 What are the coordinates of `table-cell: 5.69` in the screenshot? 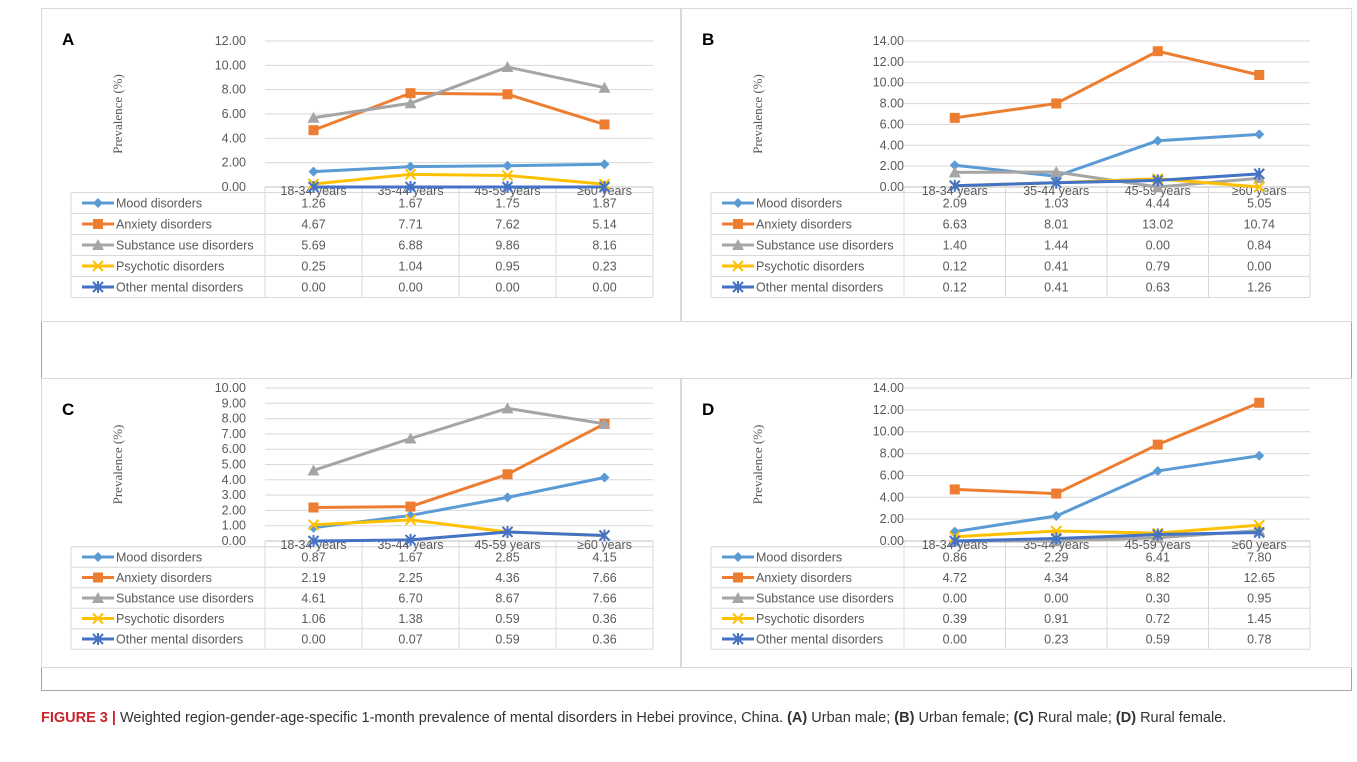 It's located at (313, 246).